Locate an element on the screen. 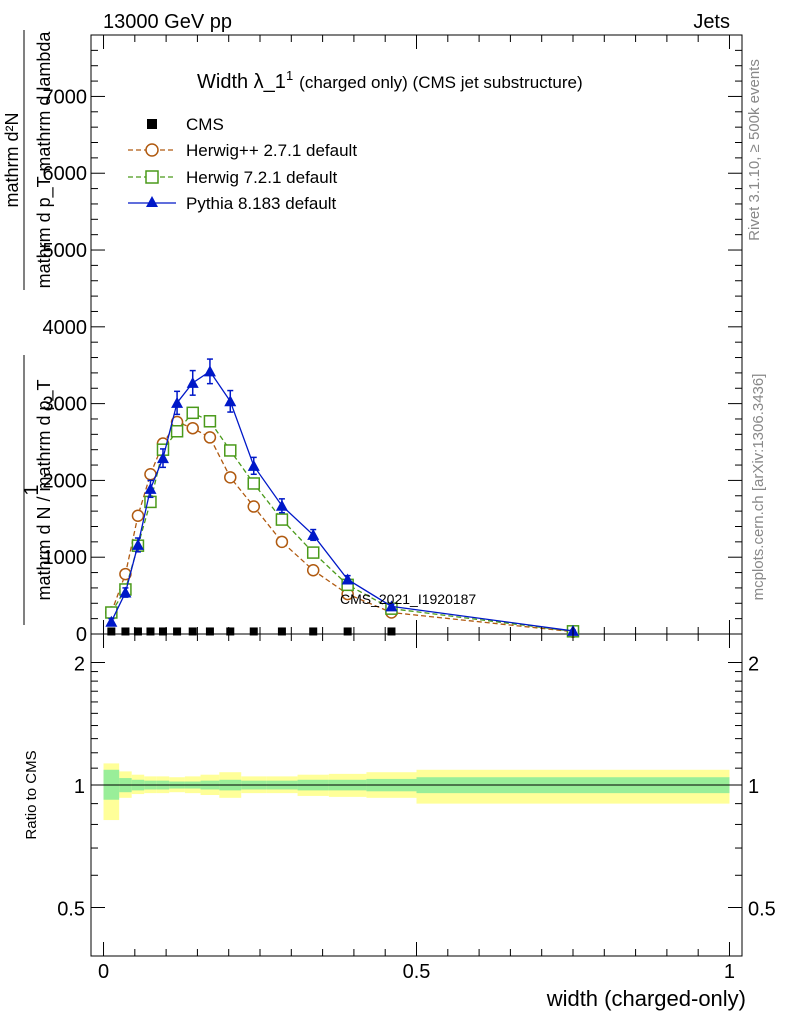 The image size is (786, 1024). series-line is located at coordinates (342, 527).